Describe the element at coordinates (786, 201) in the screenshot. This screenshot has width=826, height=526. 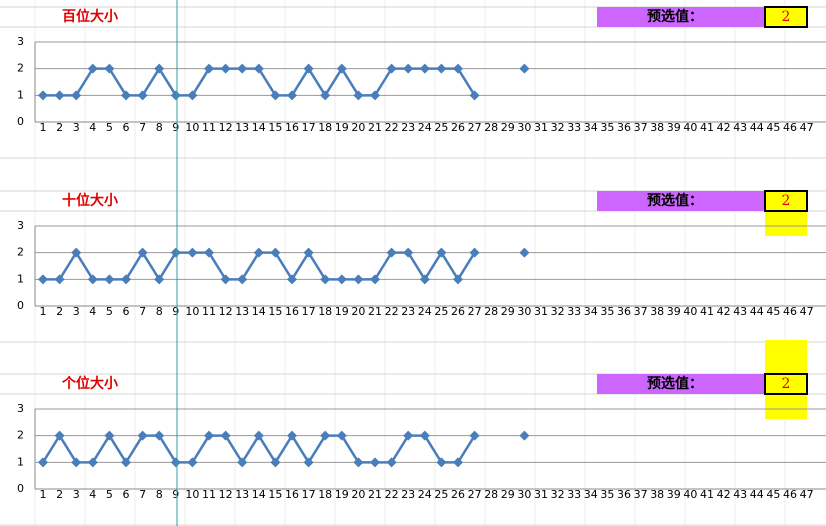
I see `preset-value: 2` at that location.